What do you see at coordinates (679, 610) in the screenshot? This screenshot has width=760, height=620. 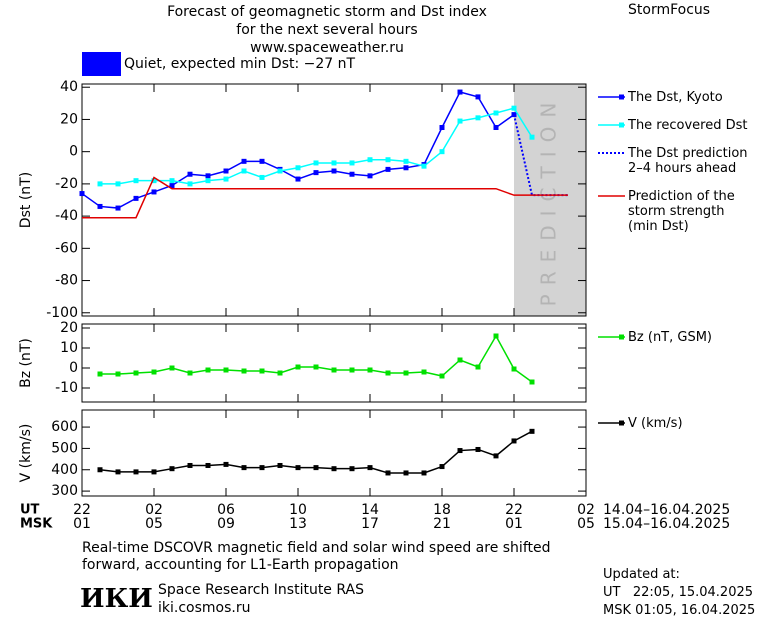 I see `updated-line: MSK 01:05, 16.04.2025` at bounding box center [679, 610].